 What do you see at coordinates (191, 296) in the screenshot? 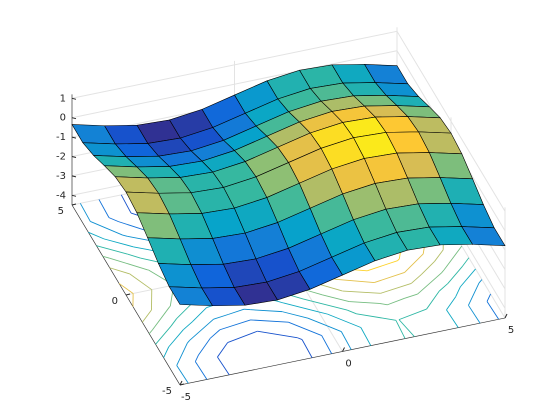
I see `surface-patch` at bounding box center [191, 296].